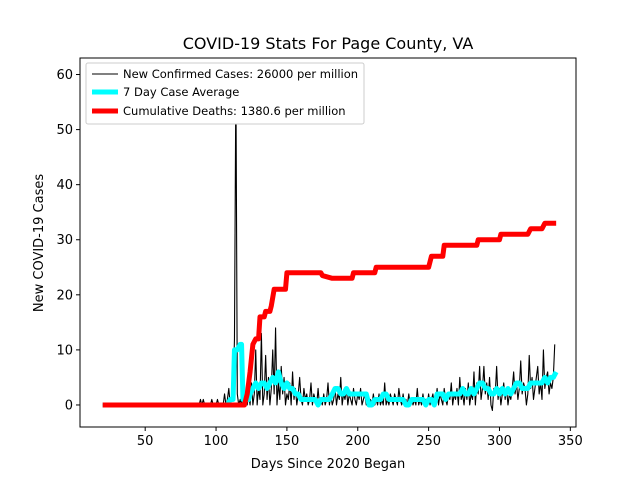 The width and height of the screenshot is (640, 480). I want to click on y-axis-label: New COVID-19 Cases, so click(39, 243).